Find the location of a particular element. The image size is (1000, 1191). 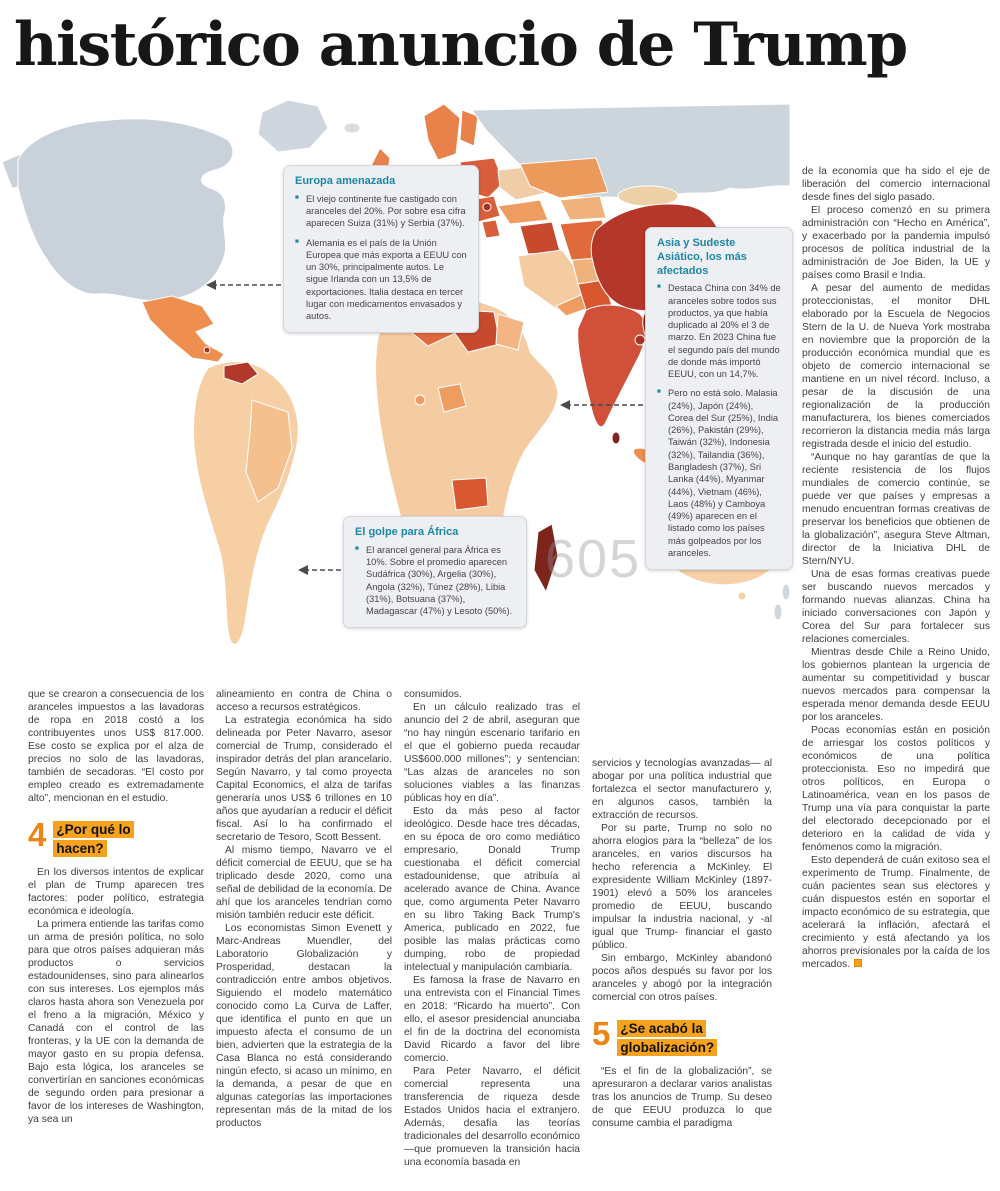

map-region-mongolia is located at coordinates (648, 196).